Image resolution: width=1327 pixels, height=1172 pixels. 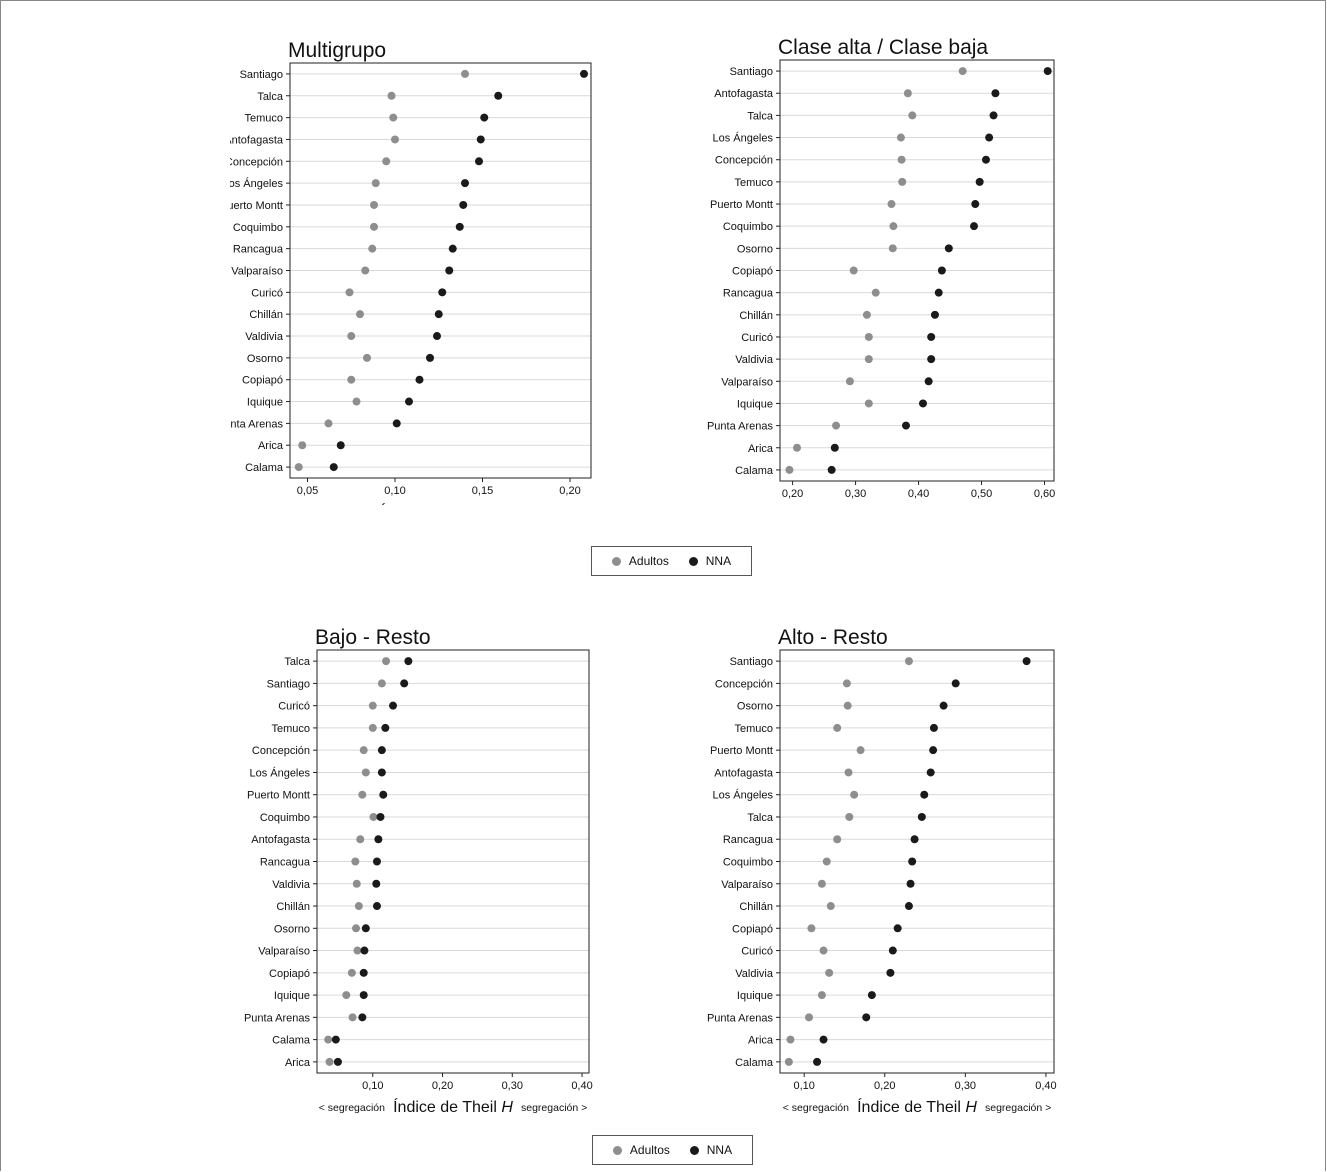 I want to click on point-nna-coquimbo, so click(x=912, y=861).